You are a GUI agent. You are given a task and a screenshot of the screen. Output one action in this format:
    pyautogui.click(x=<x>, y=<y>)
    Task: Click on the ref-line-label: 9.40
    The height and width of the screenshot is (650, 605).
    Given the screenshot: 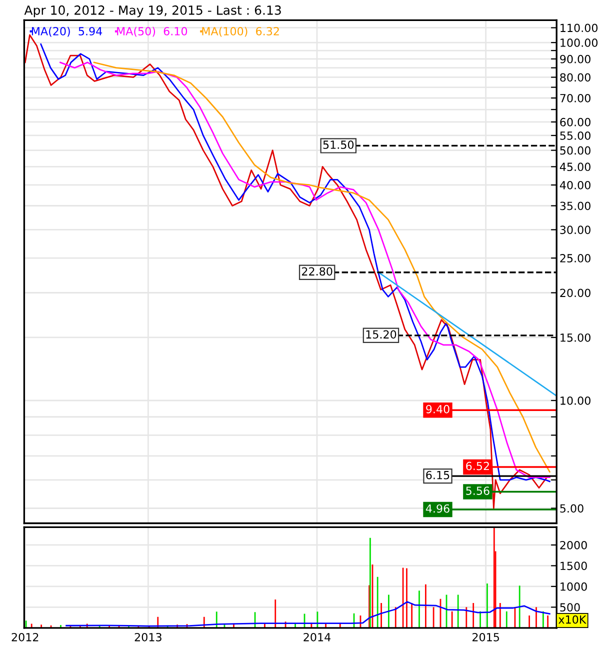 What is the action you would take?
    pyautogui.click(x=438, y=409)
    